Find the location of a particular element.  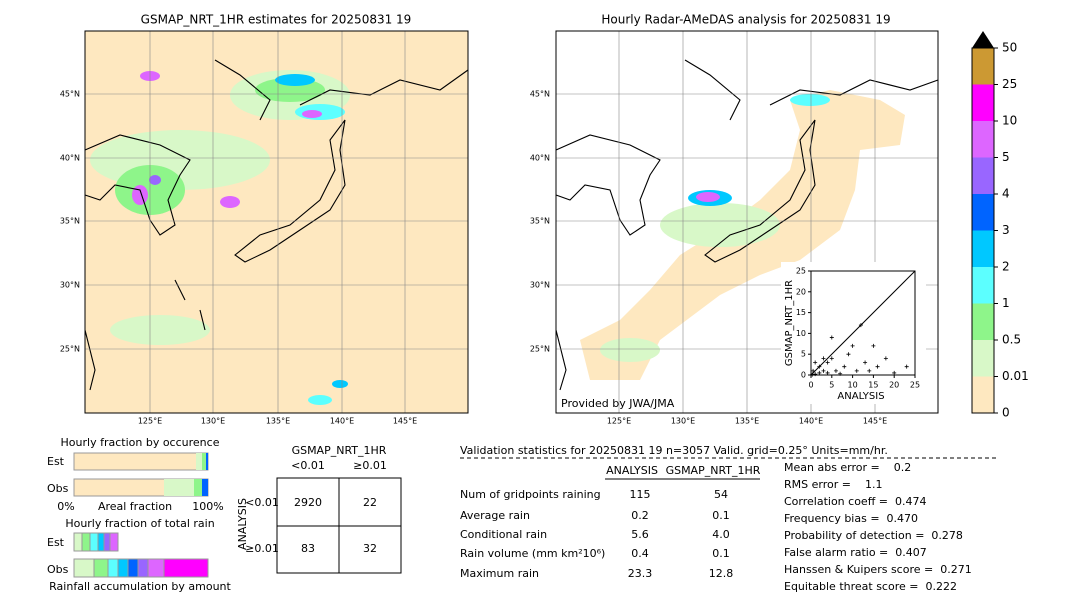

score: Correlation coeff = 0.474 is located at coordinates (855, 501).